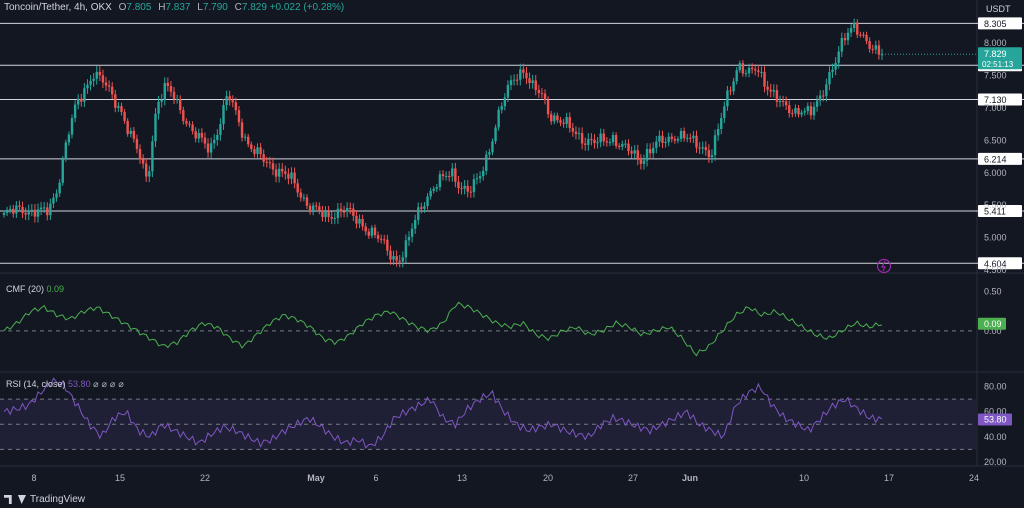 Image resolution: width=1024 pixels, height=508 pixels. I want to click on rsi-value-text: 53.80, so click(995, 420).